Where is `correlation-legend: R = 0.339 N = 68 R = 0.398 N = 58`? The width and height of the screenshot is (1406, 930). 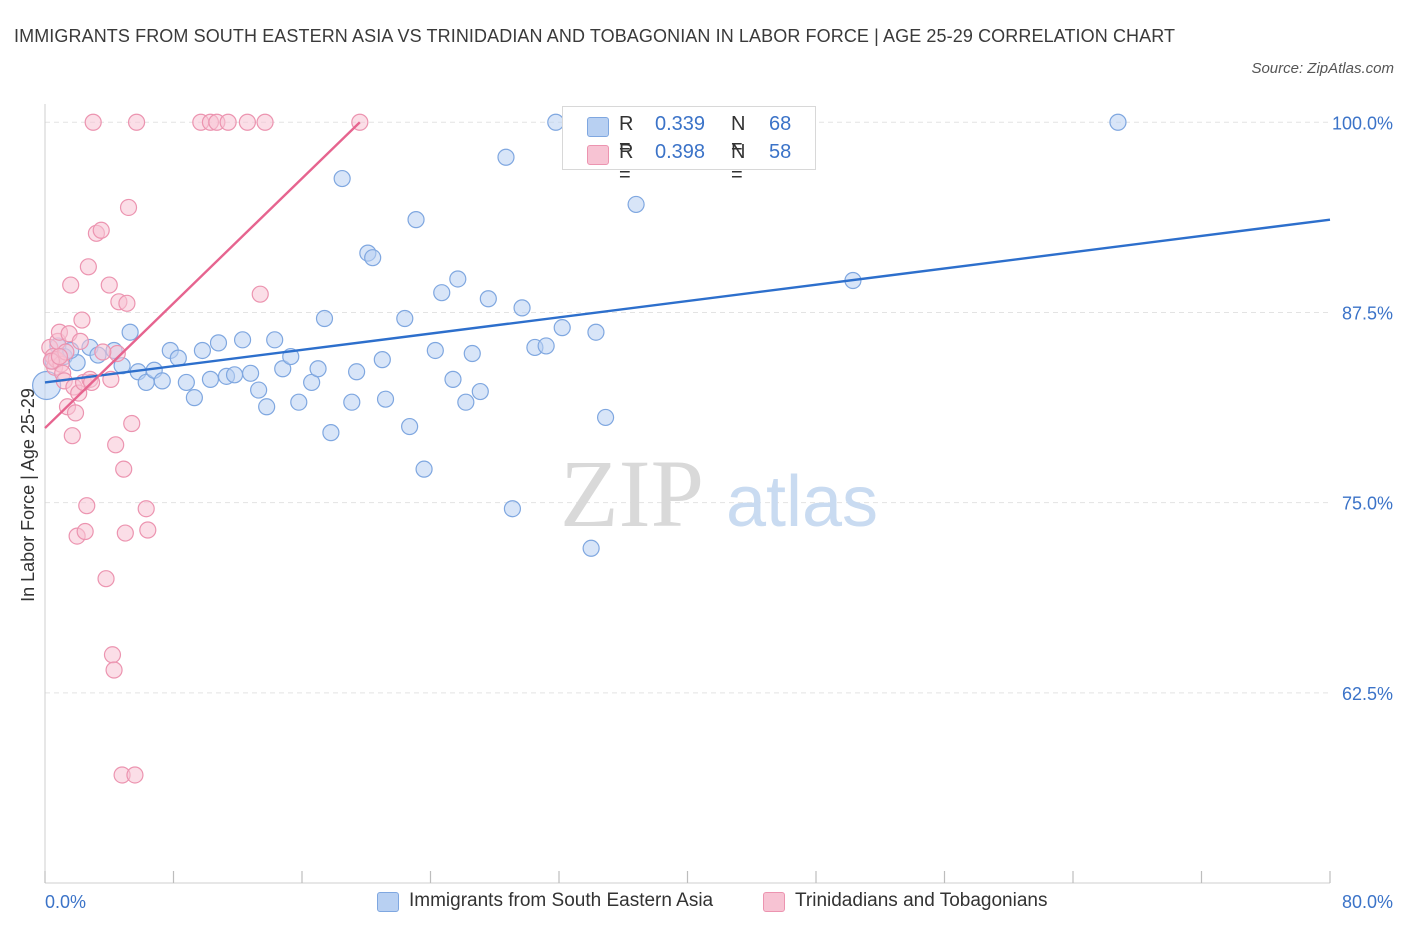 correlation-legend: R = 0.339 N = 68 R = 0.398 N = 58 is located at coordinates (689, 146).